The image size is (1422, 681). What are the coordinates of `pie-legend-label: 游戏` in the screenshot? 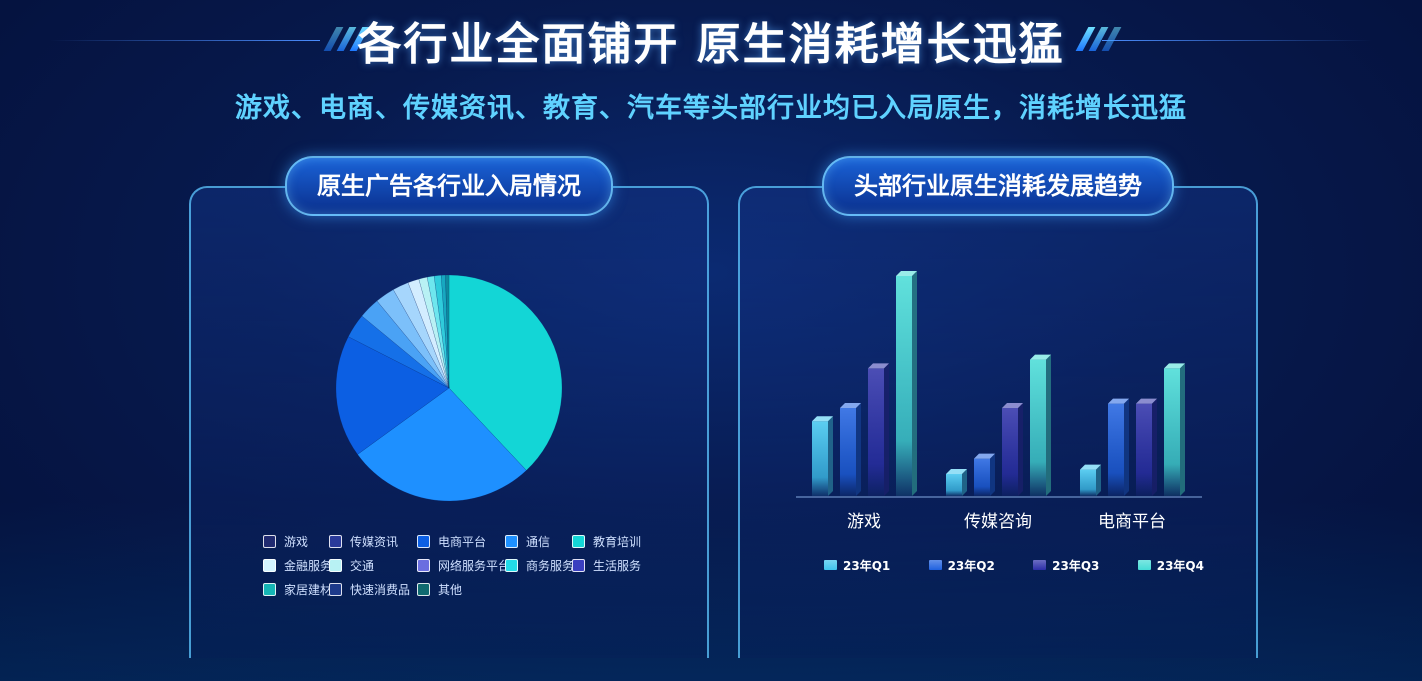 It's located at (296, 541).